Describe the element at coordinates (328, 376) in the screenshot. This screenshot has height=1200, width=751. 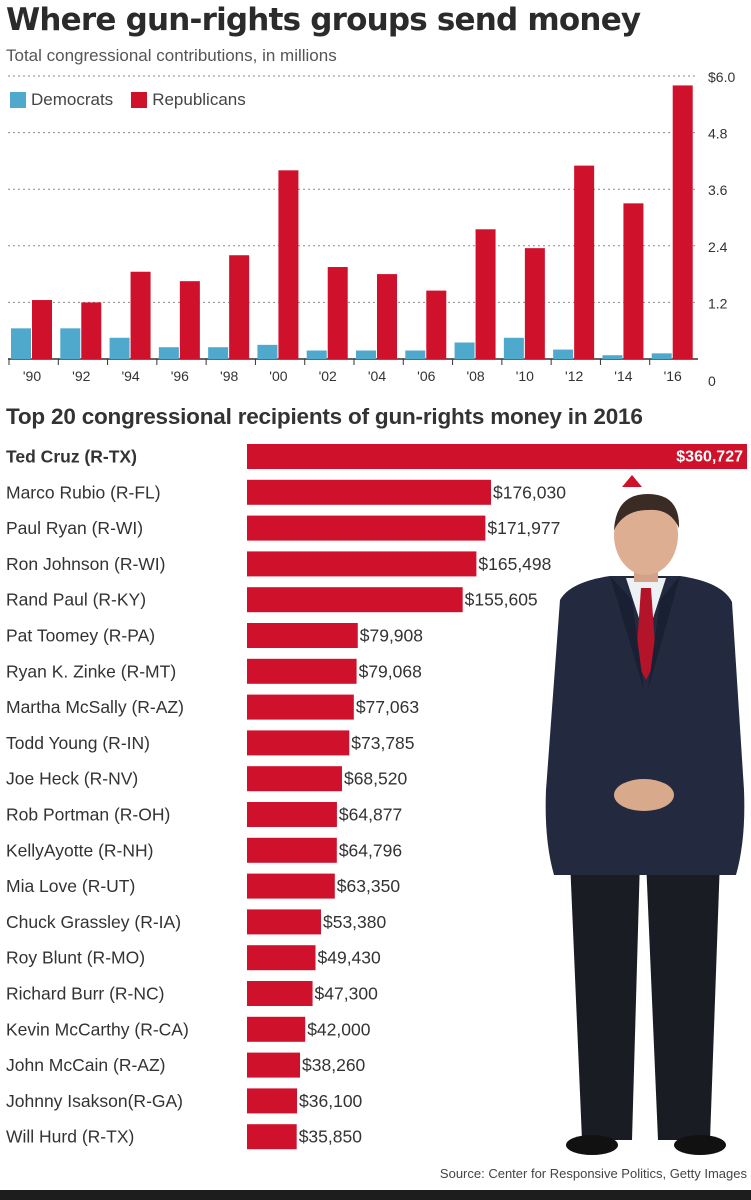
I see `x-tick-label: '02` at that location.